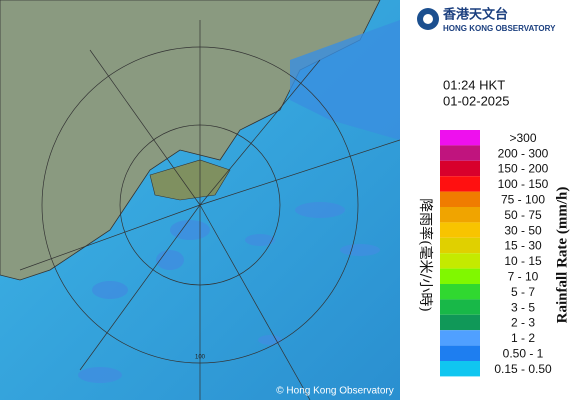 This screenshot has height=400, width=577. What do you see at coordinates (345, 80) in the screenshot?
I see `echo` at bounding box center [345, 80].